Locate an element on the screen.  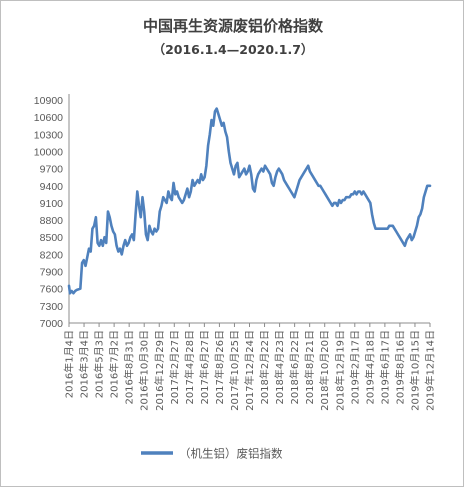
y-tick-label: 8200 is located at coordinates (52, 255).